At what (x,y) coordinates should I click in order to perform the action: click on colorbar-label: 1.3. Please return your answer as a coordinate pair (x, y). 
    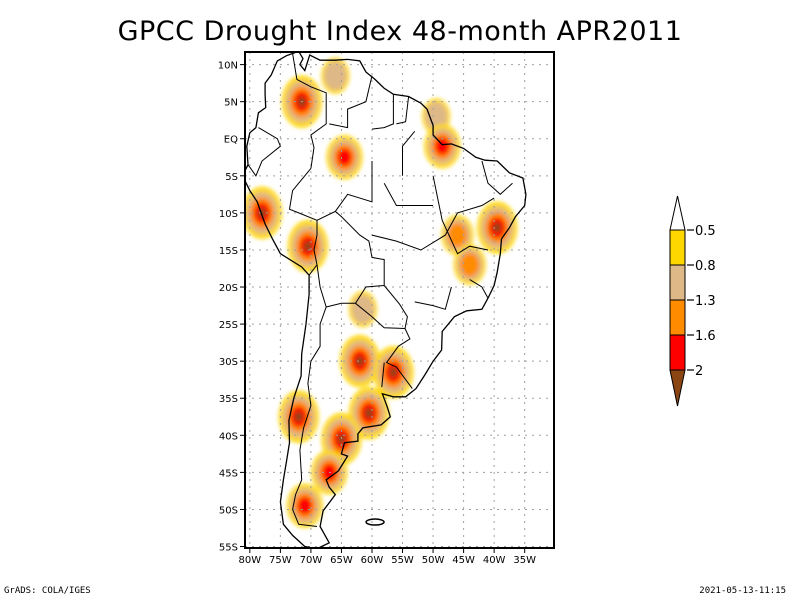
    Looking at the image, I should click on (705, 301).